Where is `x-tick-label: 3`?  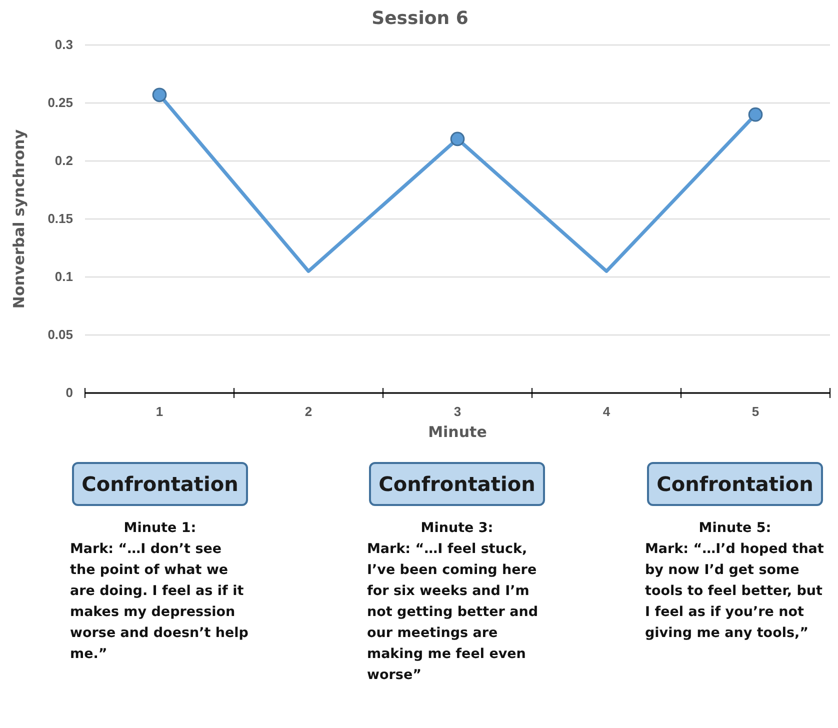 x-tick-label: 3 is located at coordinates (458, 412).